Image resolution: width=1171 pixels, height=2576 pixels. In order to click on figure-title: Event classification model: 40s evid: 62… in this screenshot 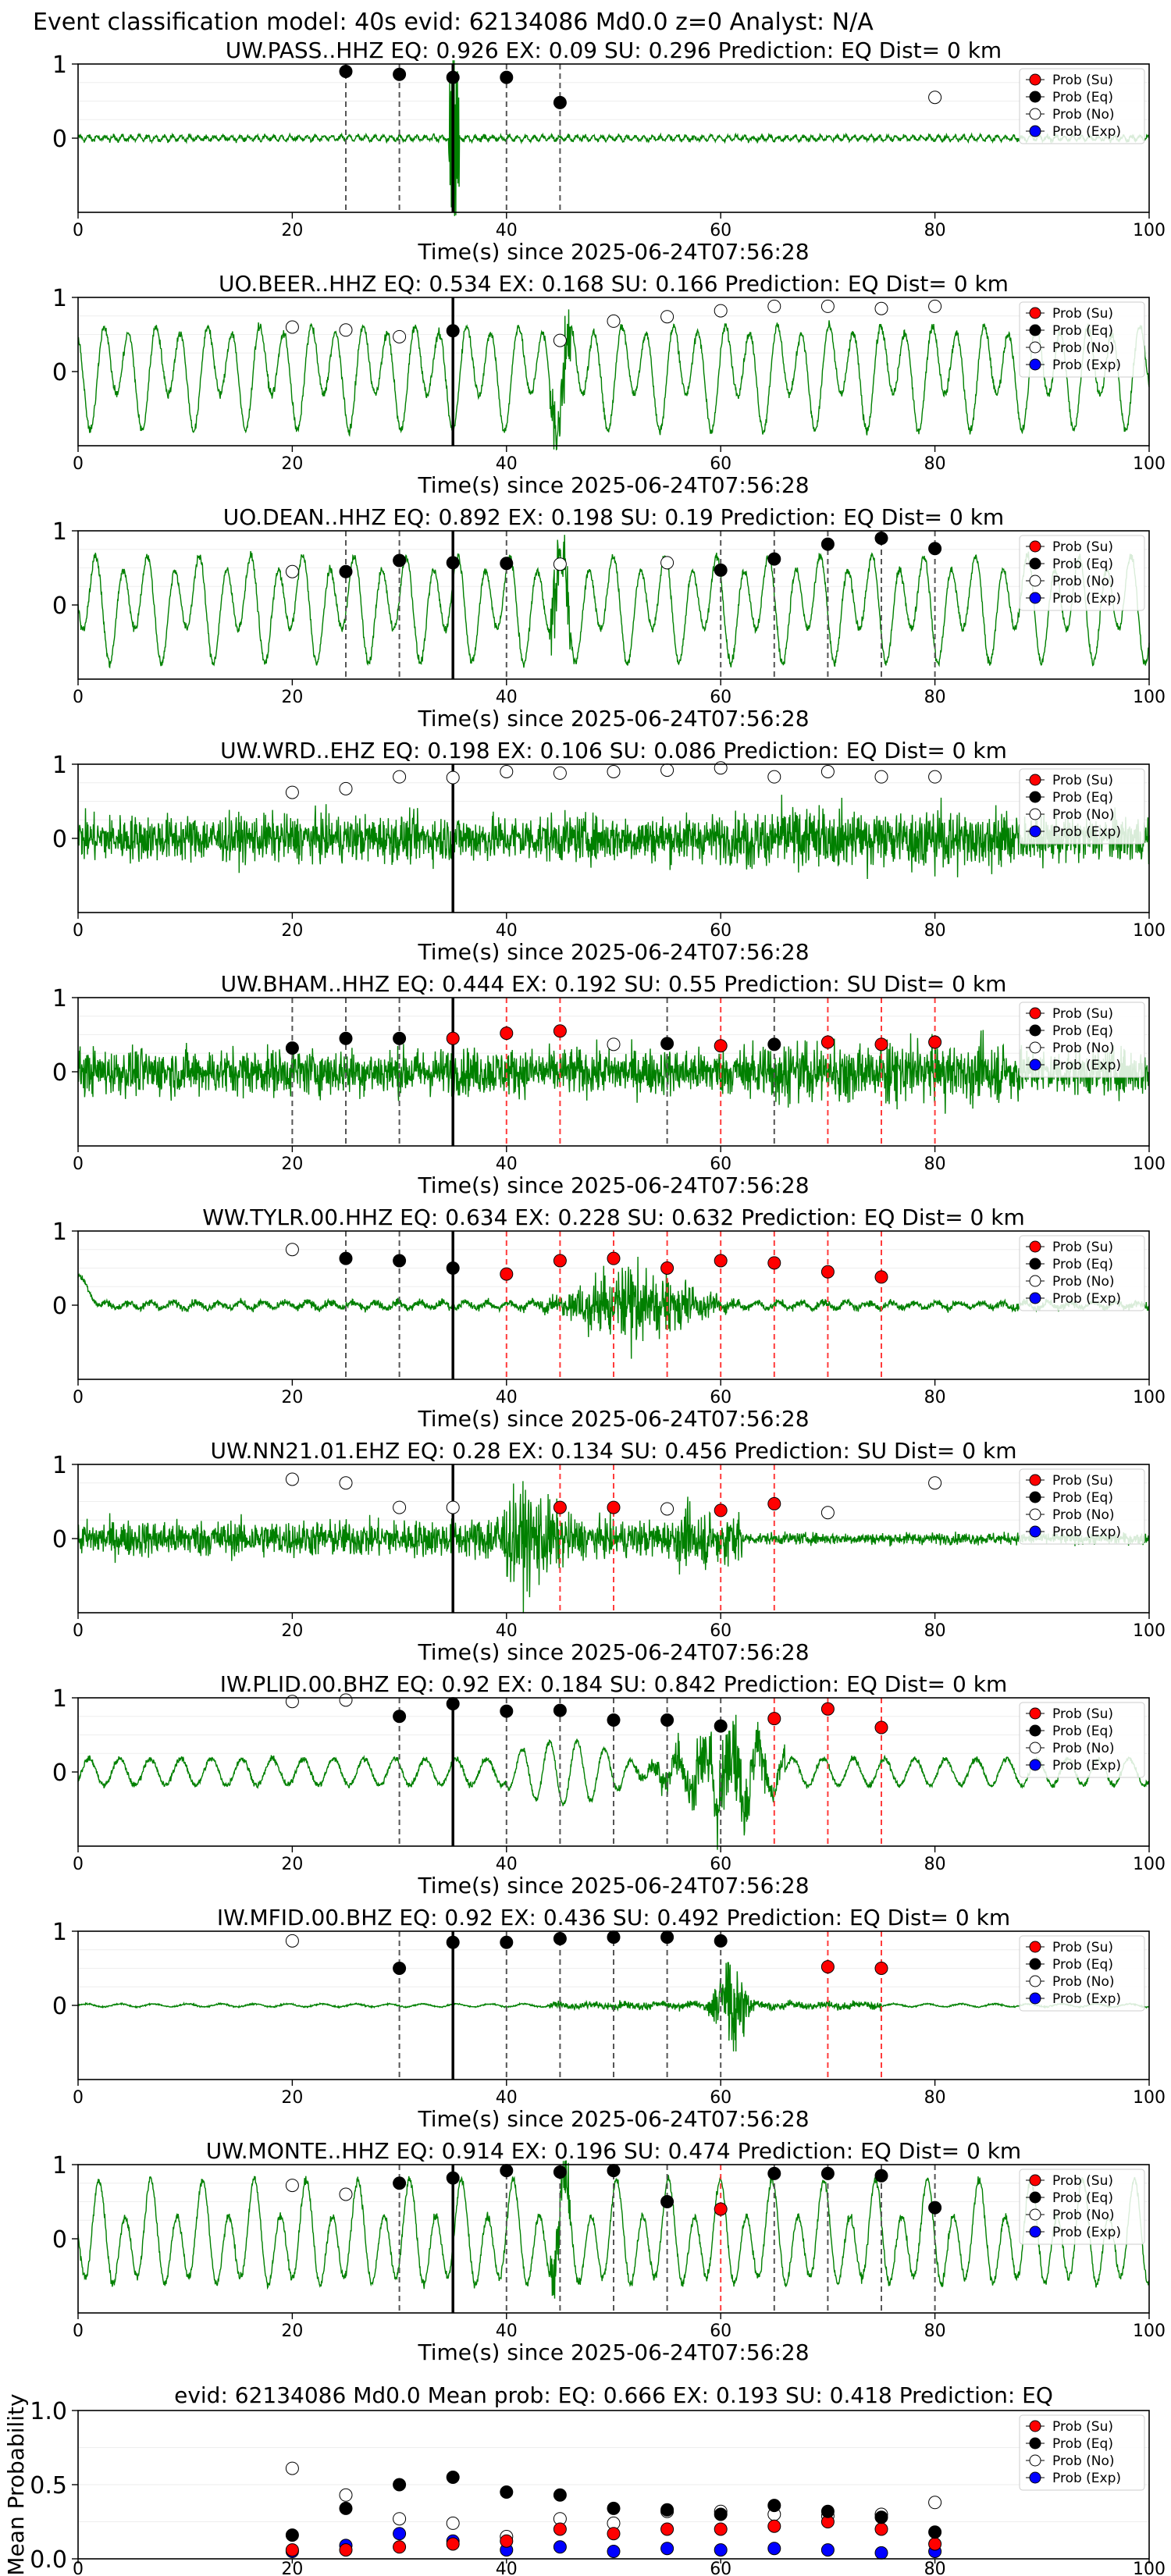, I will do `click(453, 22)`.